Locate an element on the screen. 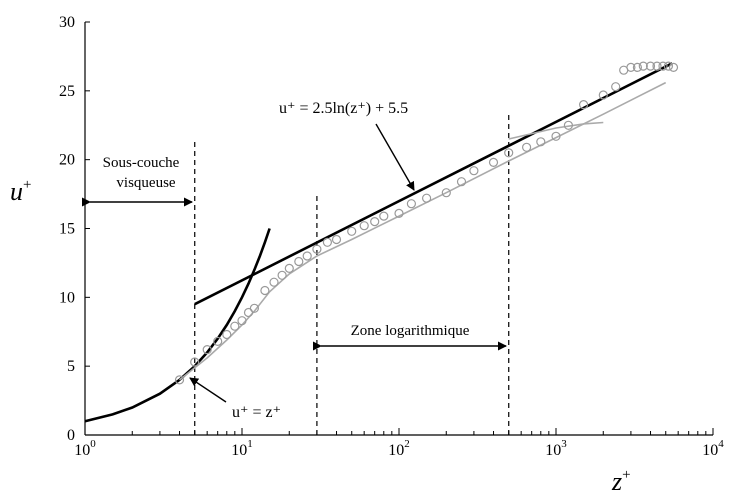 This screenshot has height=495, width=731. y-ticks: 0 5 10 15 20 25 30 is located at coordinates (74, 229).